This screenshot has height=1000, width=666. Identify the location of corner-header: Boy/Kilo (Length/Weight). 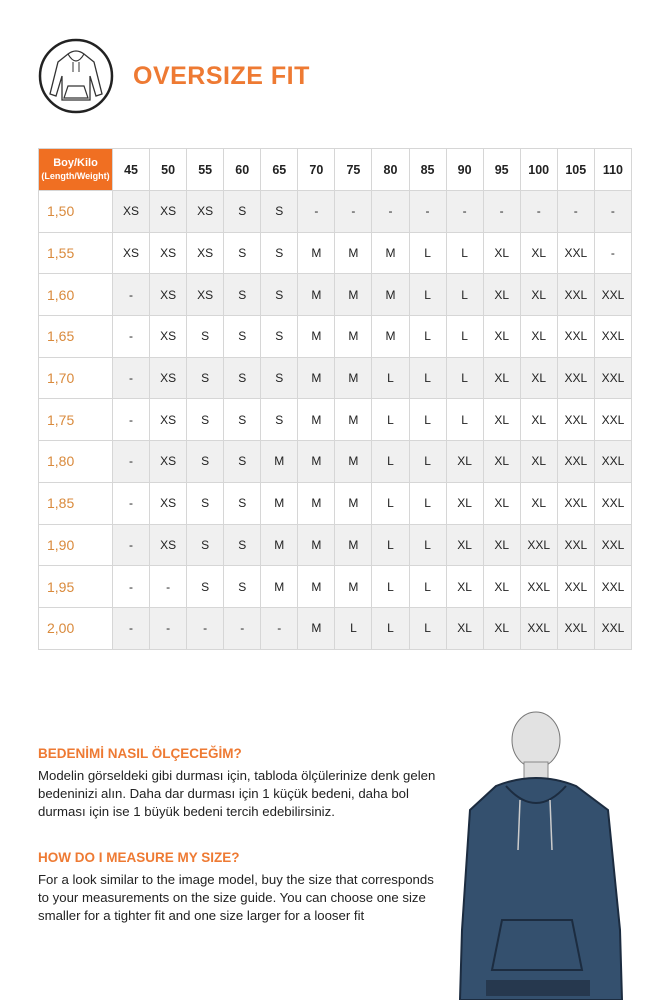
(75, 169).